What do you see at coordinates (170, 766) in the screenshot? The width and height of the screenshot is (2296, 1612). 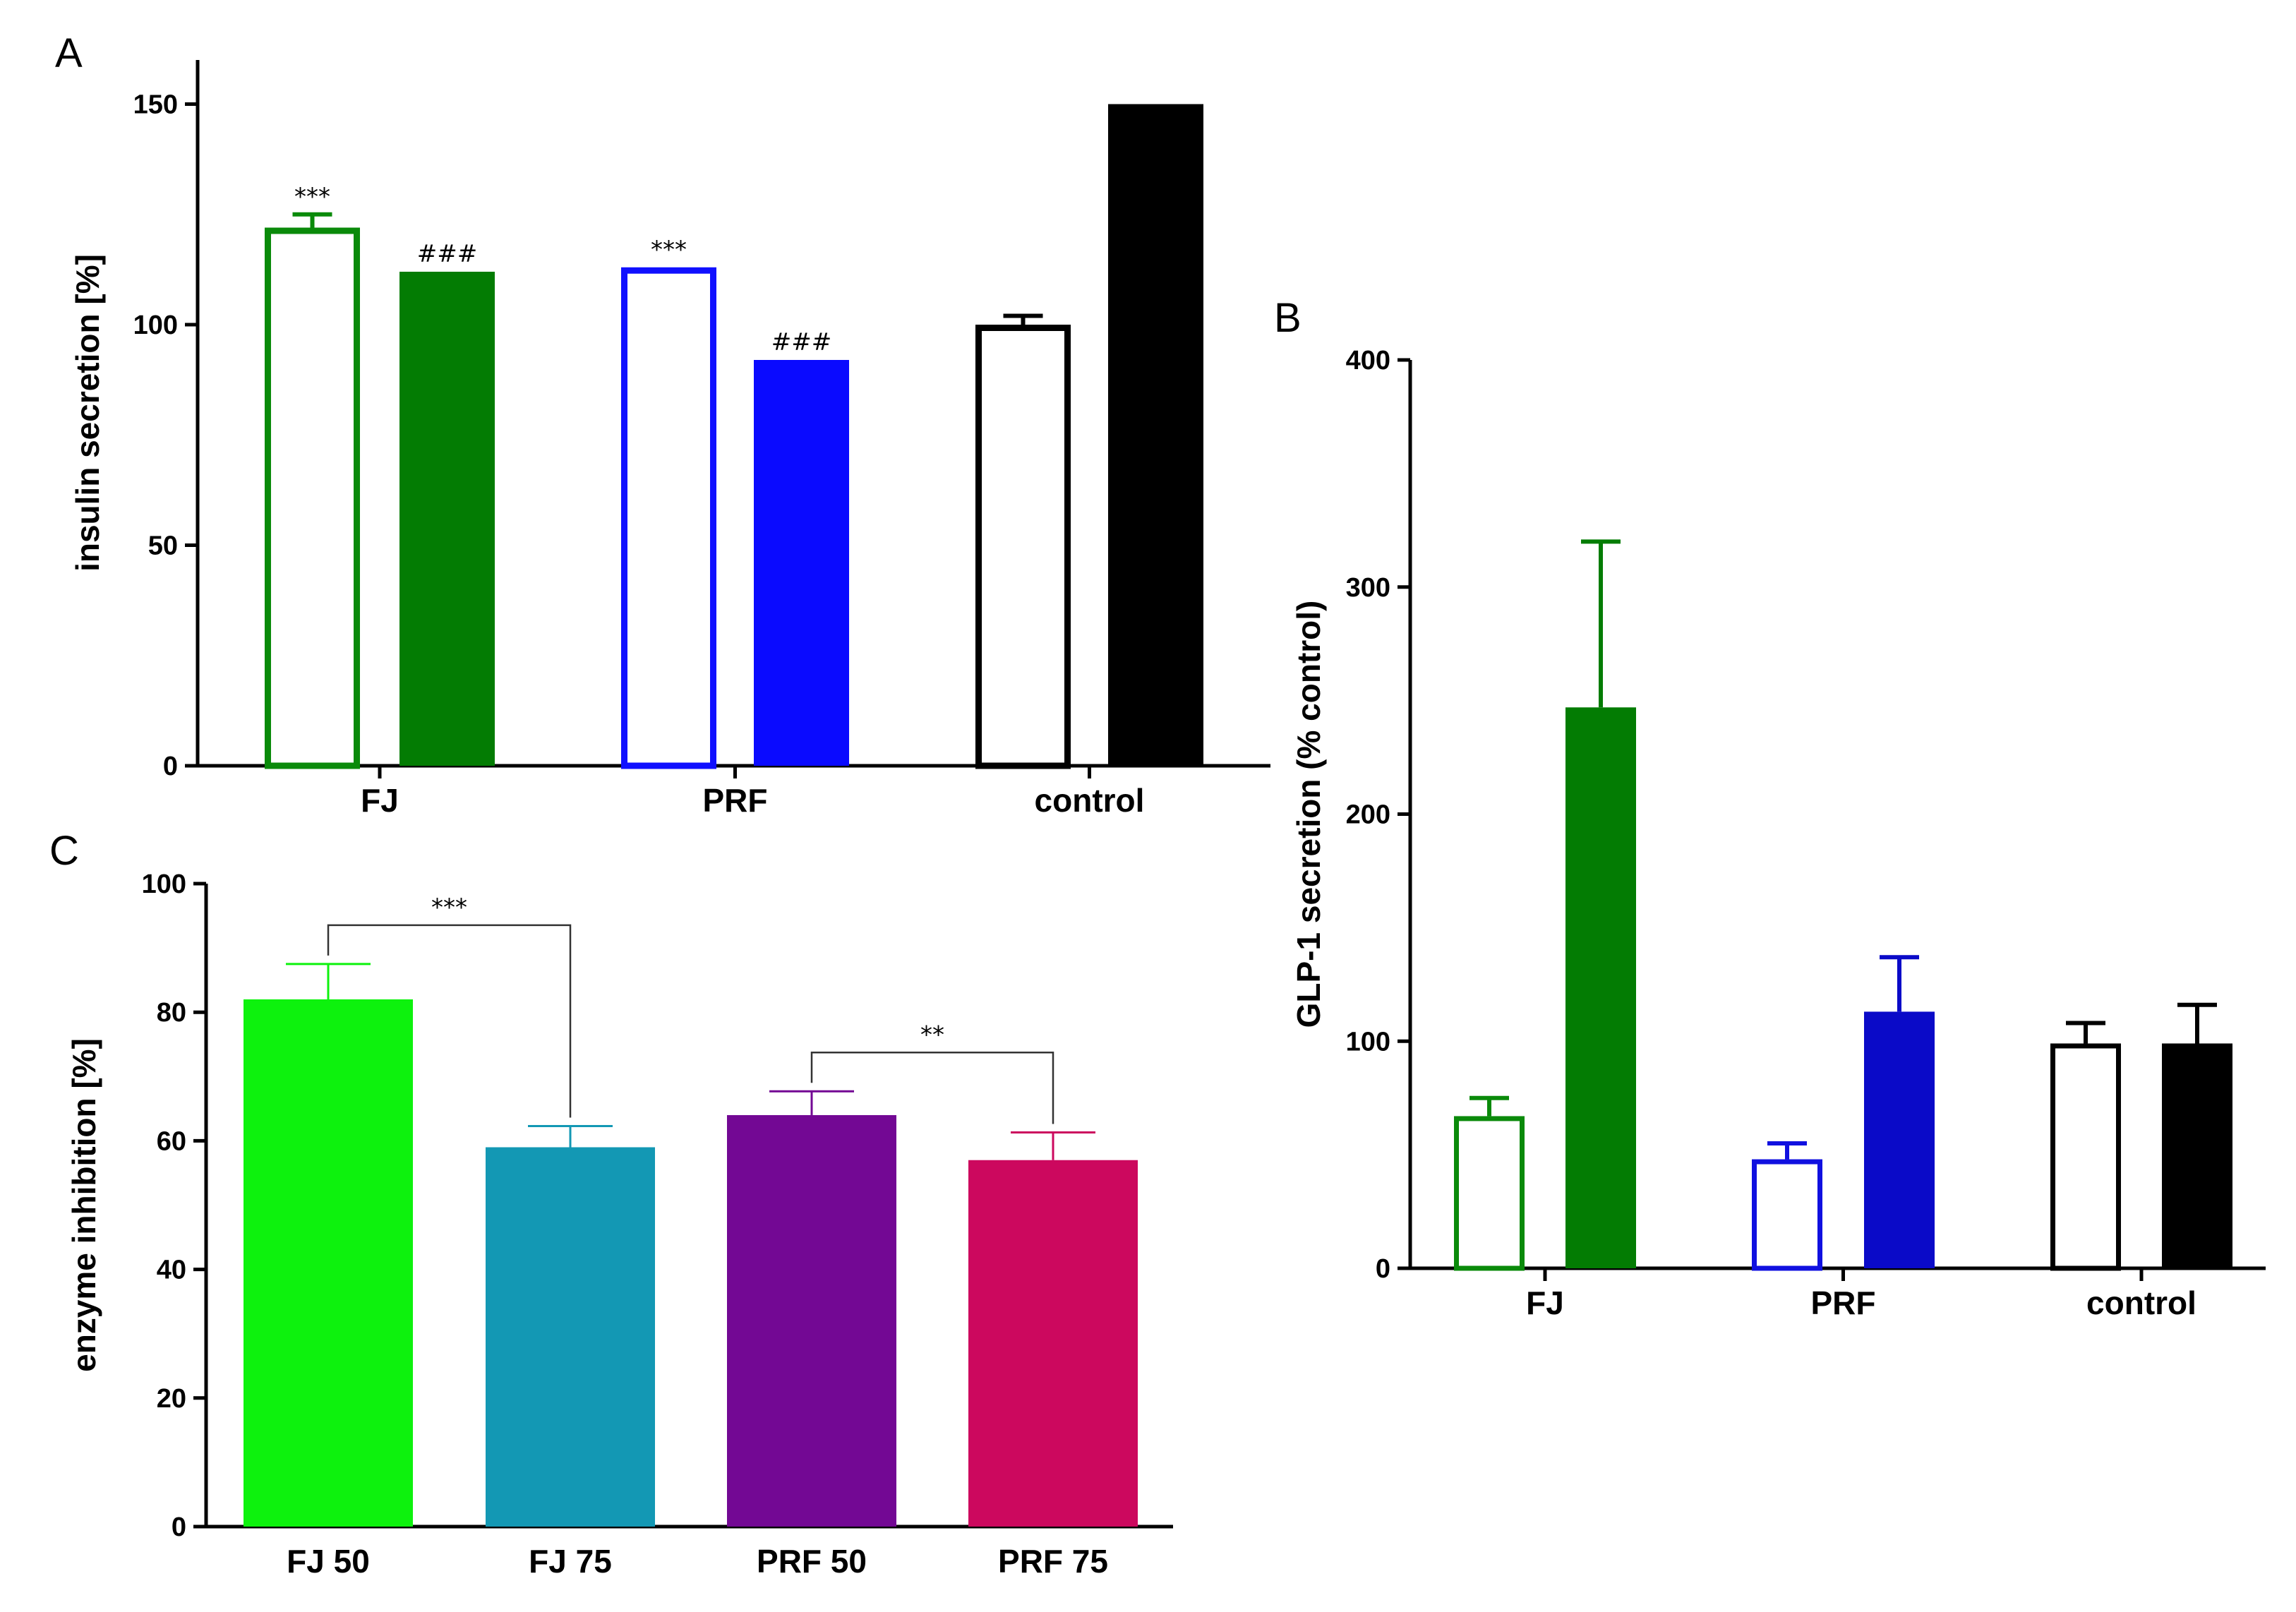 I see `a-y-tick-label: 0` at bounding box center [170, 766].